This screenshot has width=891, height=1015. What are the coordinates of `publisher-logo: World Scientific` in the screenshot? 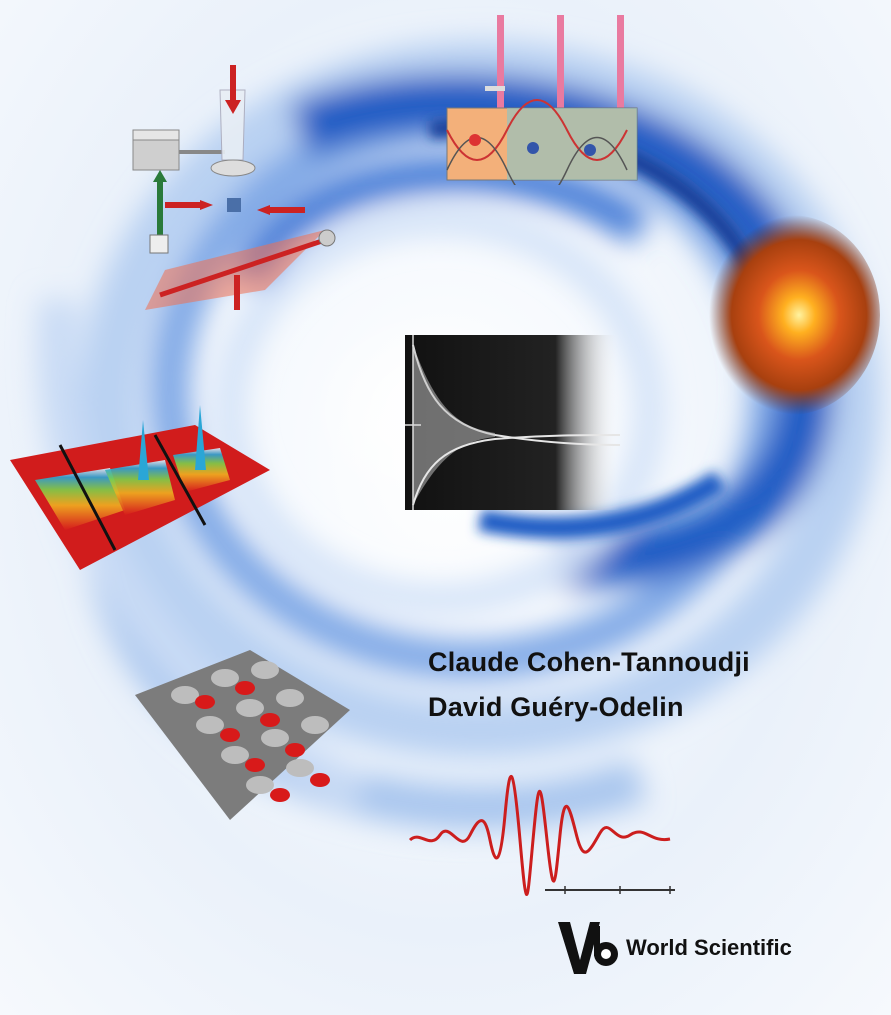 It's located at (674, 948).